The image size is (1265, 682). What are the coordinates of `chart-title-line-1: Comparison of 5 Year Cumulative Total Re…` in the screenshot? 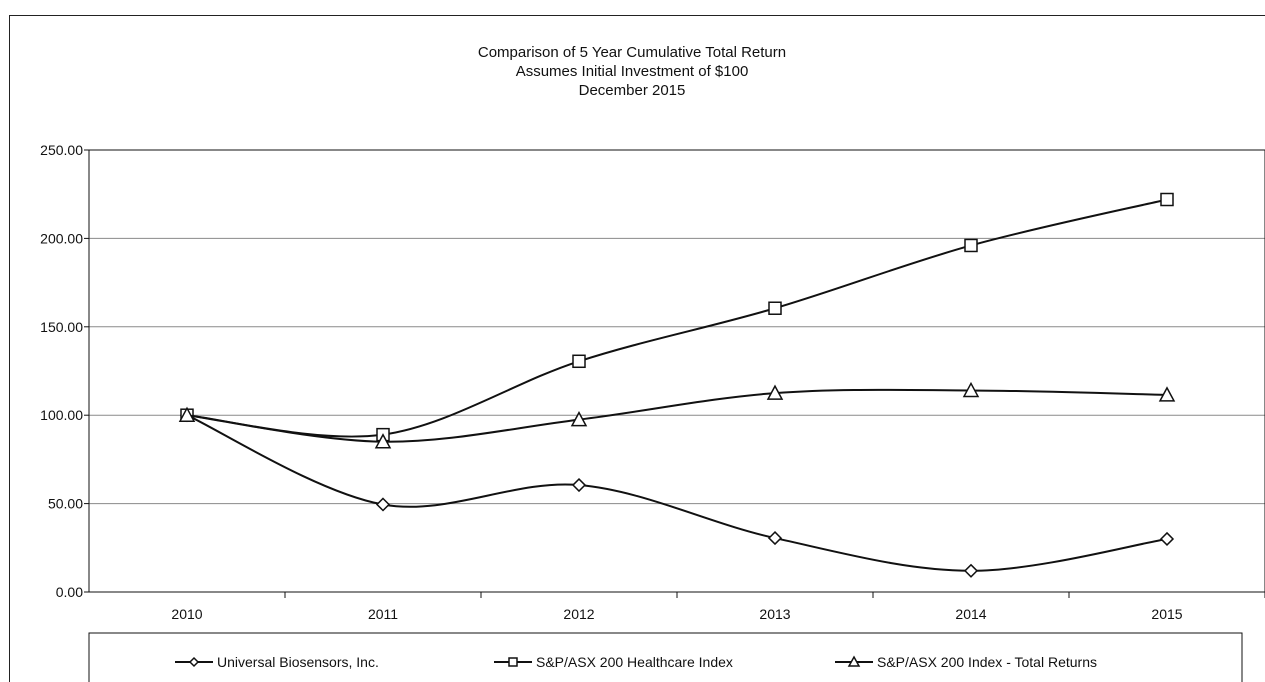 It's located at (632, 52).